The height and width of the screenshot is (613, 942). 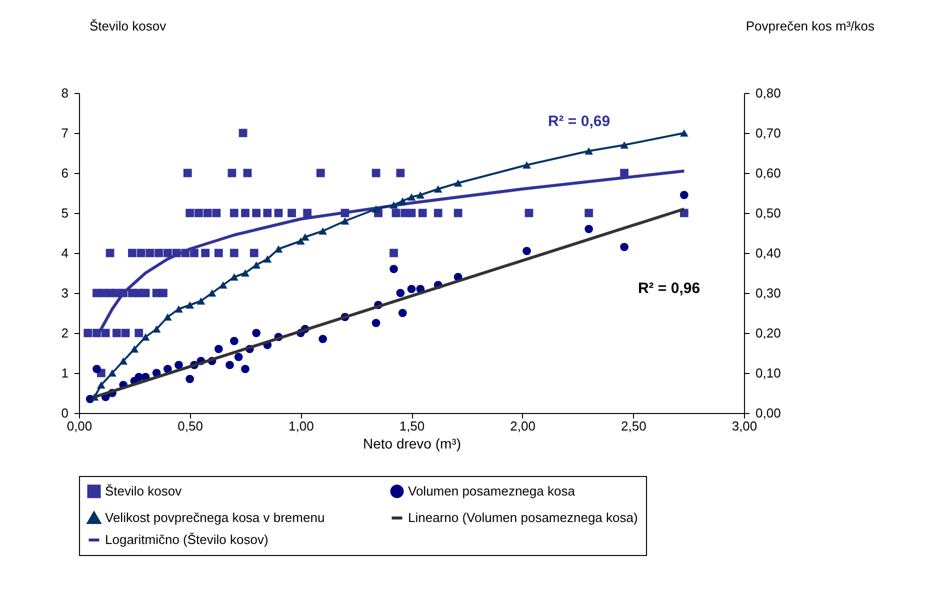 I want to click on x-tick-label: 0,50, so click(x=190, y=426).